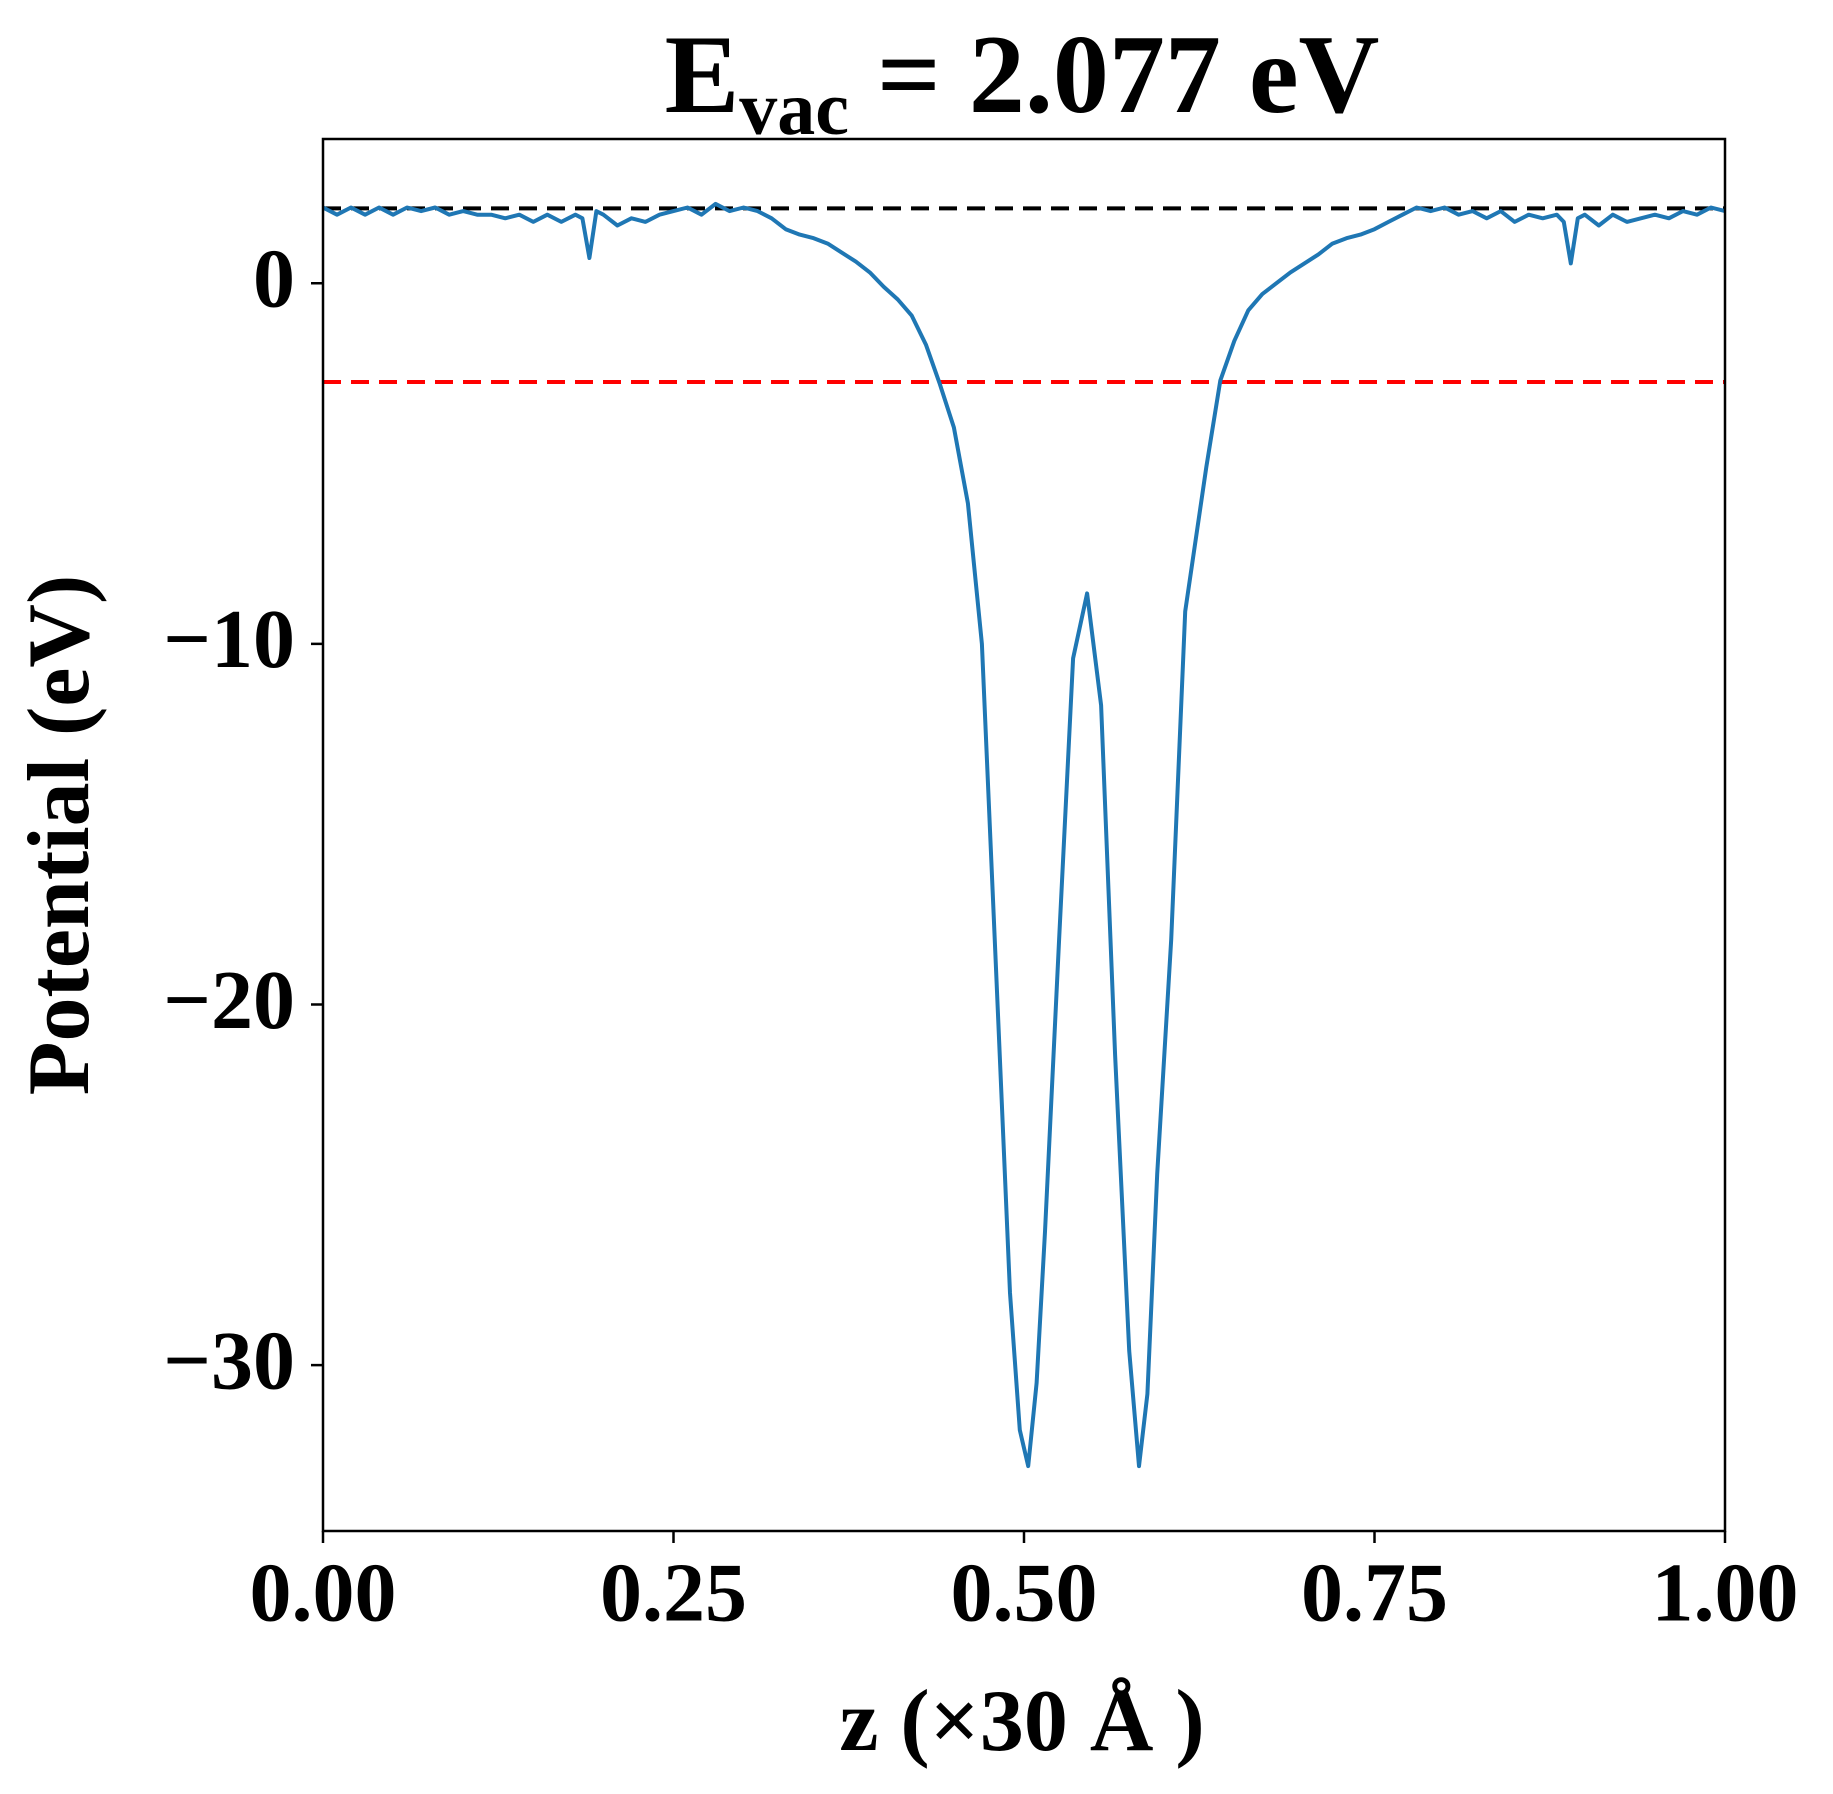  I want to click on x-tick-label: 0.50, so click(1024, 1592).